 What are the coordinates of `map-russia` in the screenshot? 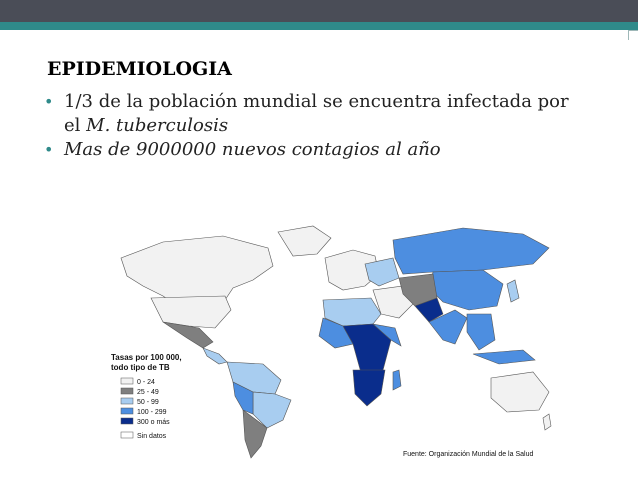 It's located at (471, 251).